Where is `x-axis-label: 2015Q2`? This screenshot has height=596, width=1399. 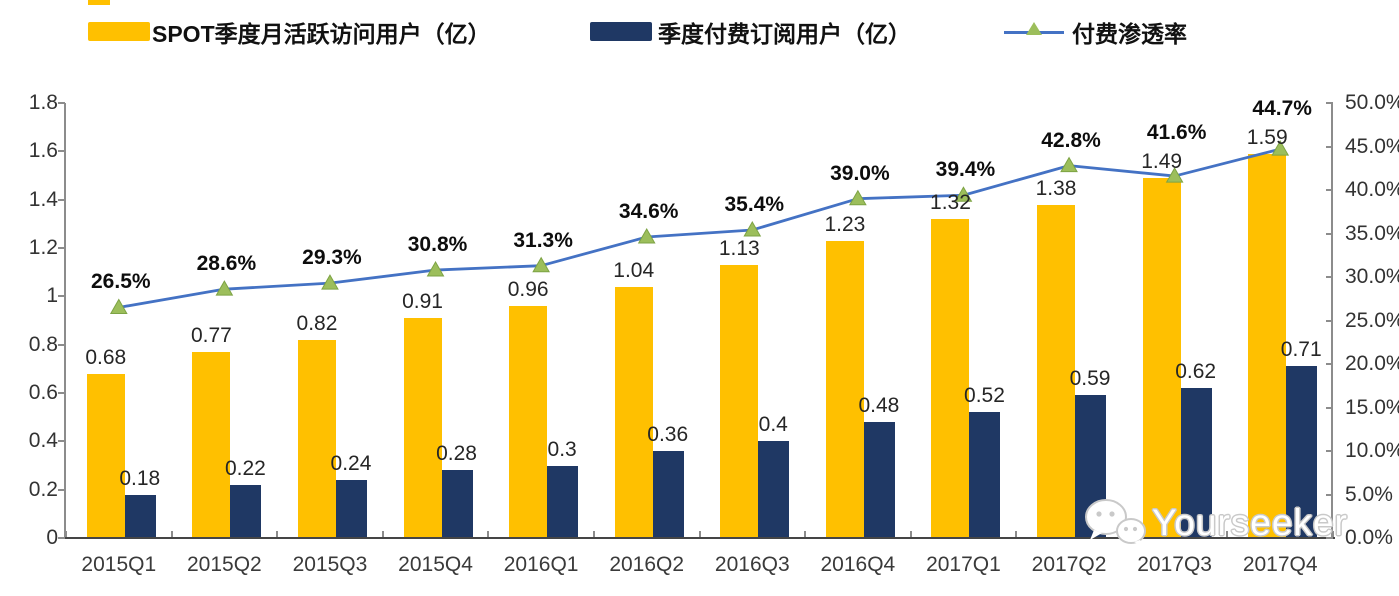 x-axis-label: 2015Q2 is located at coordinates (224, 564).